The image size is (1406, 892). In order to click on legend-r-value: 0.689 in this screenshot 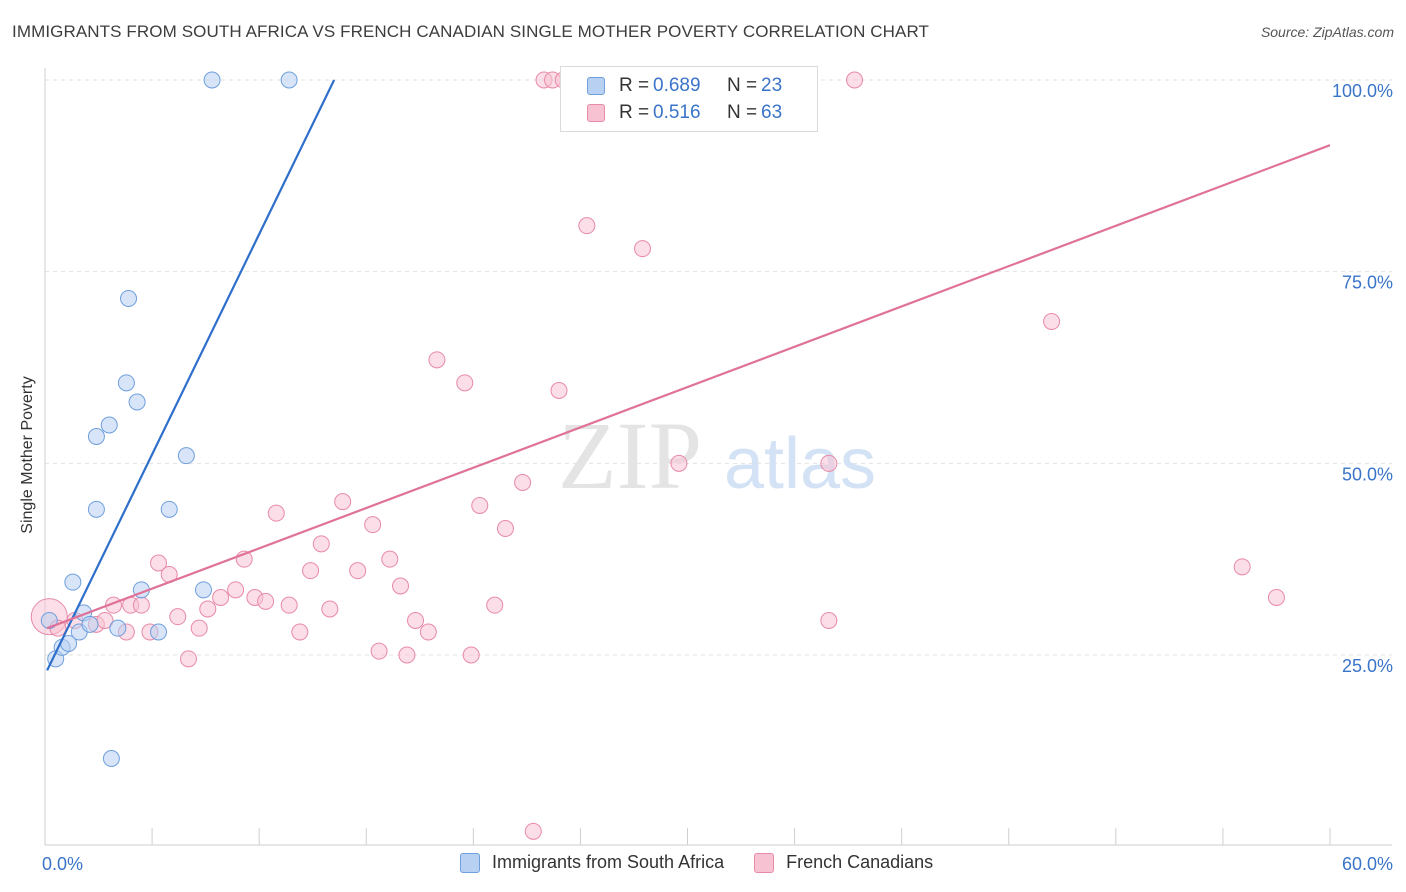, I will do `click(677, 85)`.